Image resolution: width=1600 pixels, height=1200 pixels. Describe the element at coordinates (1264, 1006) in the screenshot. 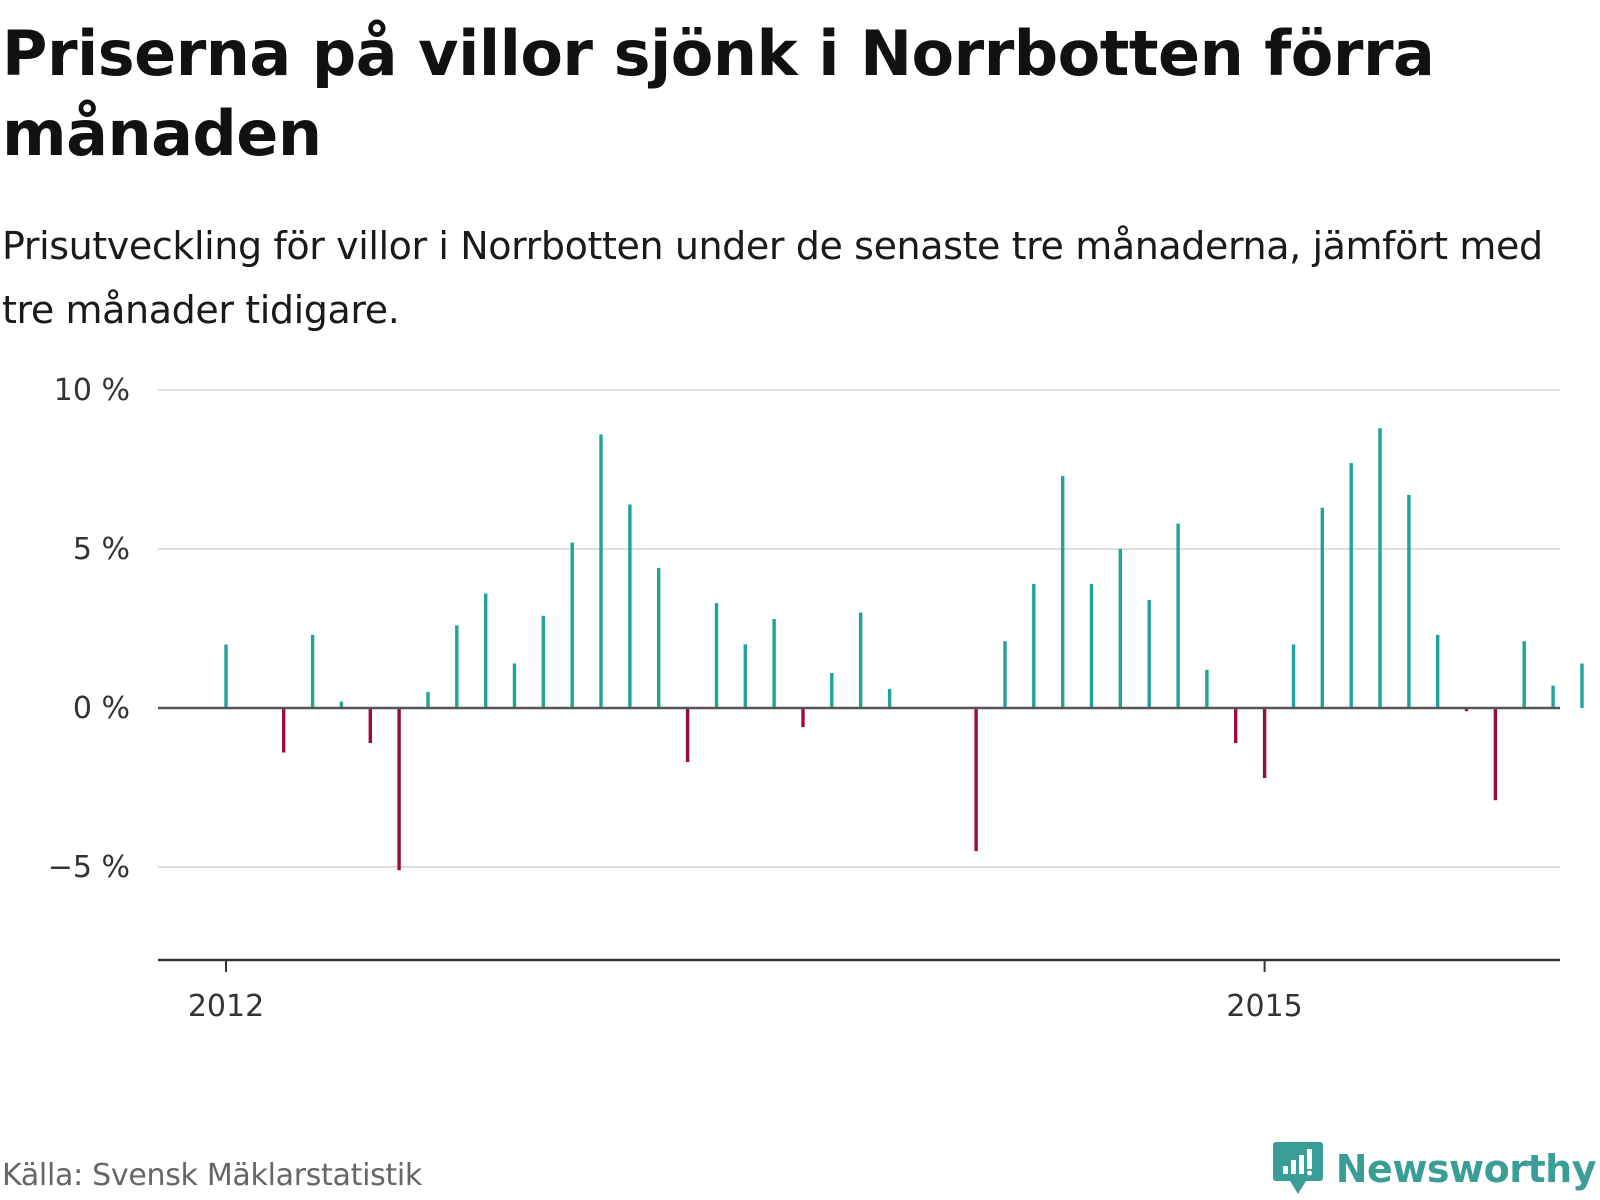

I see `x-tick-label: 2015` at that location.